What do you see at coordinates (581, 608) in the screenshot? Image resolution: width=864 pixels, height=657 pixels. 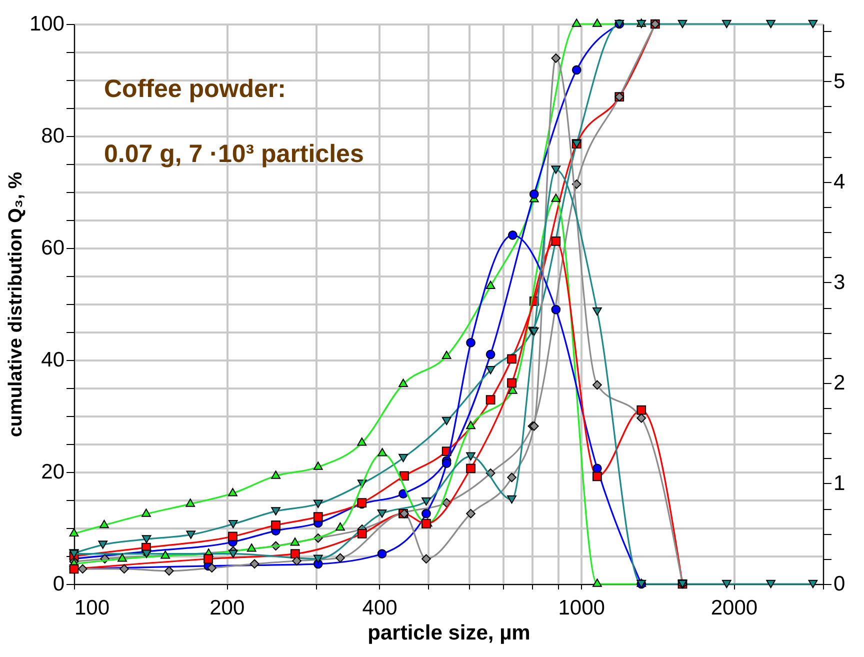 I see `x-tick-label: 1000` at bounding box center [581, 608].